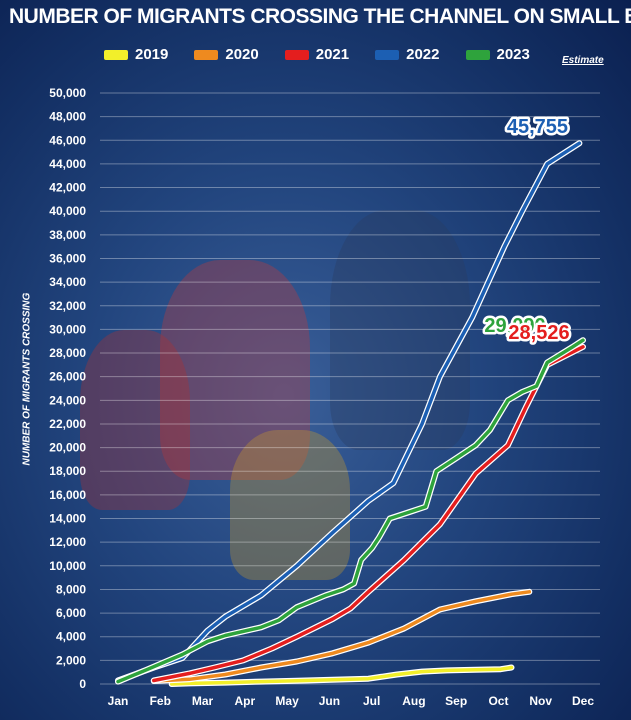 This screenshot has height=720, width=631. Describe the element at coordinates (67, 471) in the screenshot. I see `y-tick-label: 18,000` at that location.